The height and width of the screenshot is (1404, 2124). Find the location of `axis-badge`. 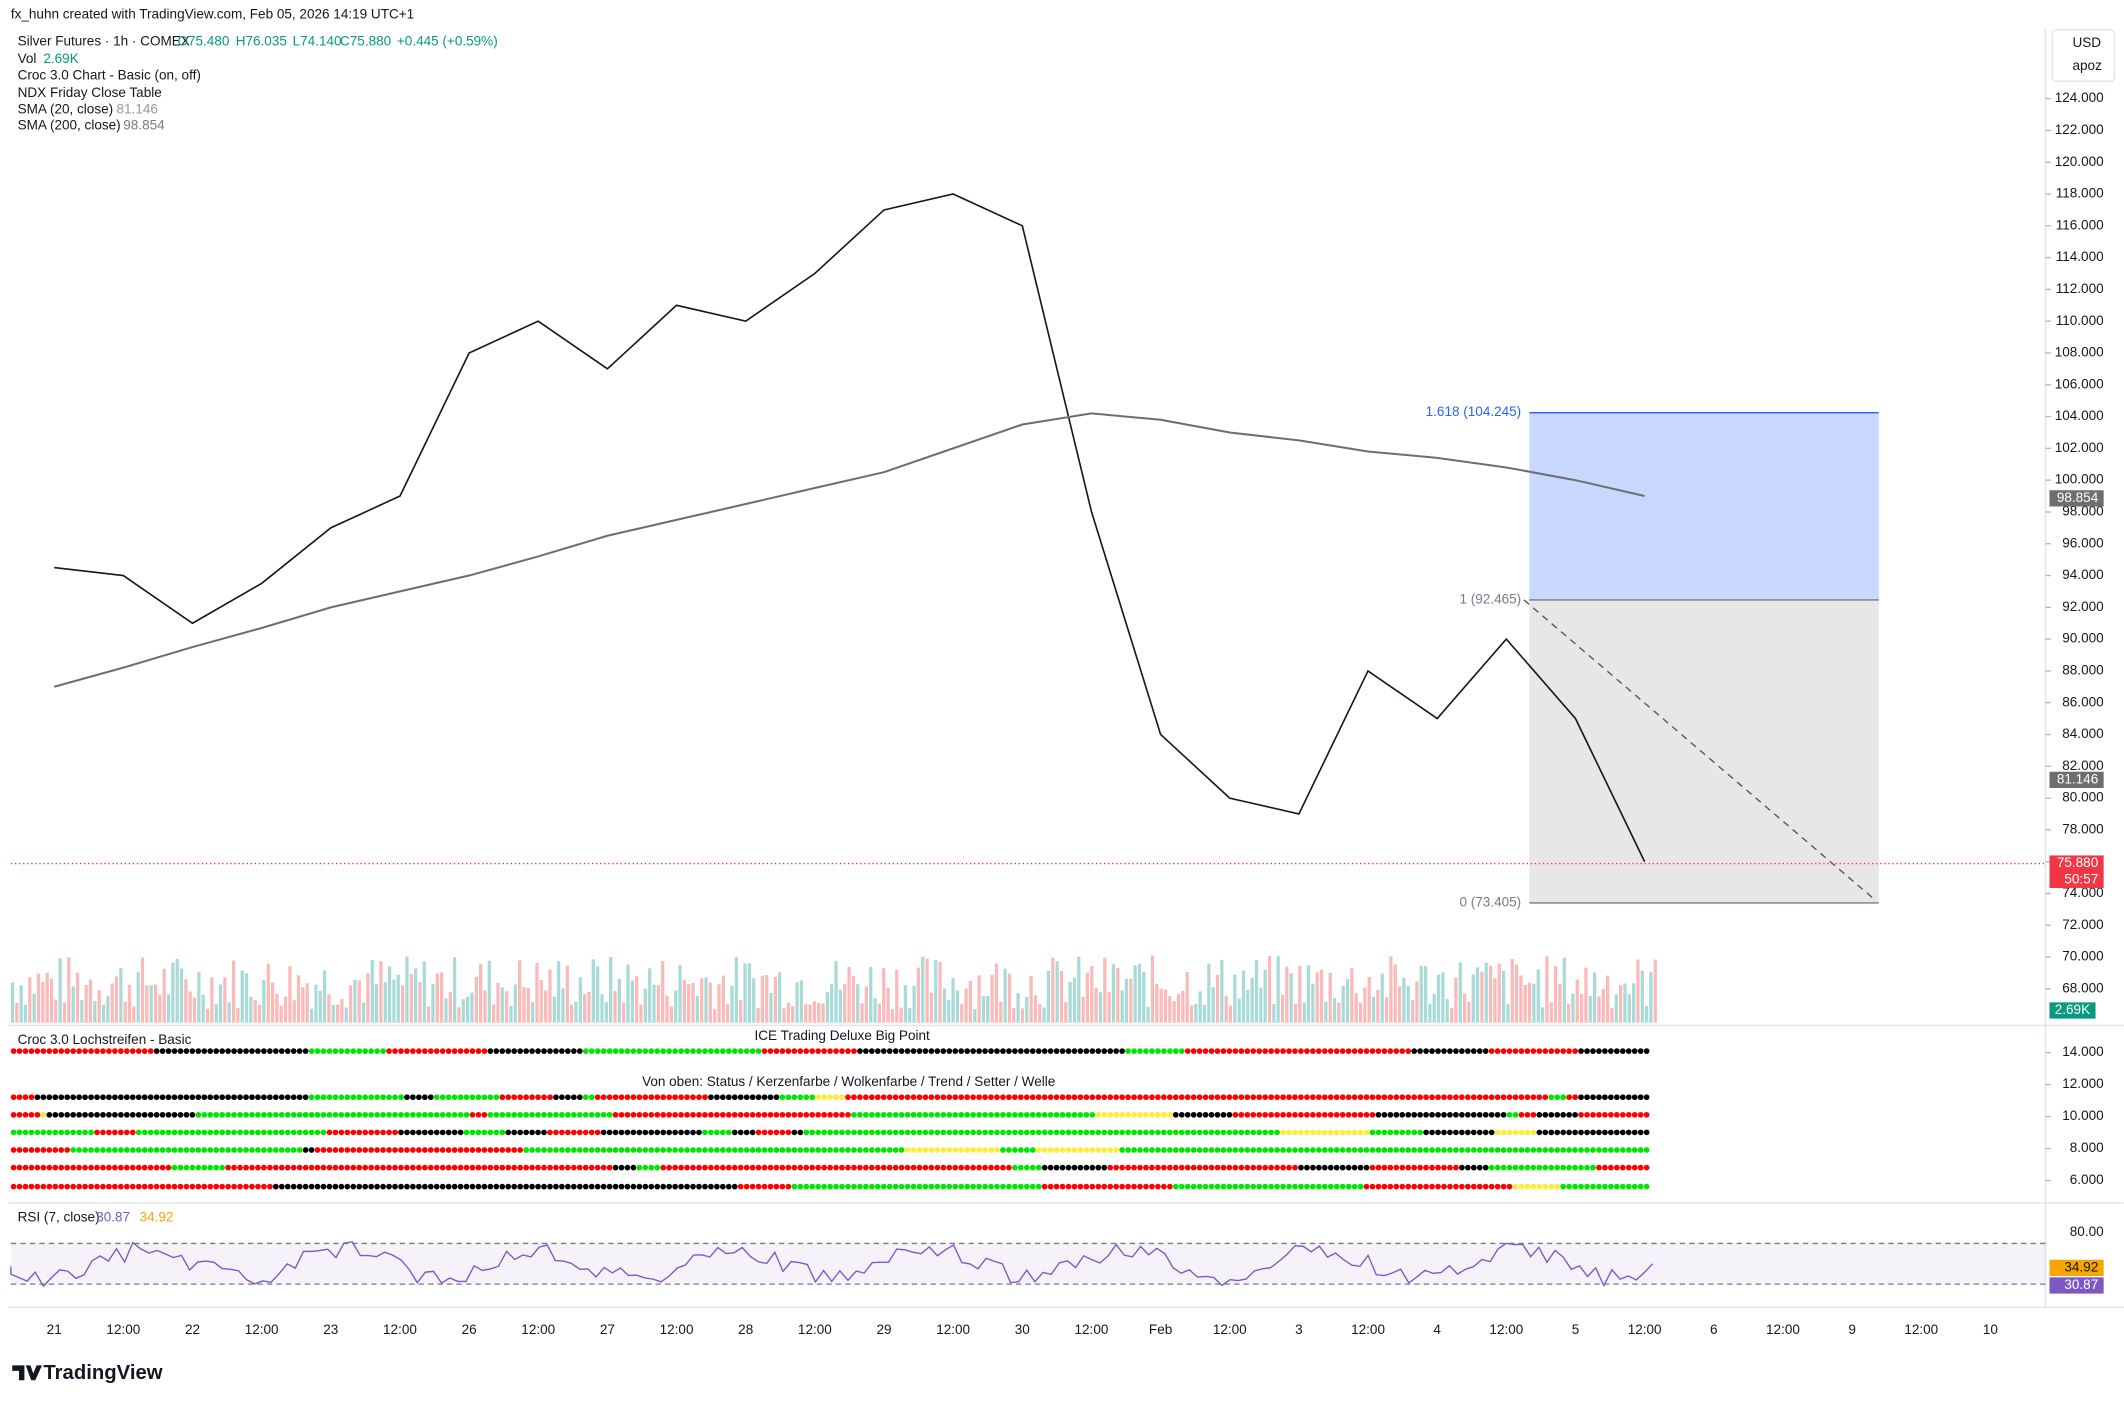

axis-badge is located at coordinates (2076, 498).